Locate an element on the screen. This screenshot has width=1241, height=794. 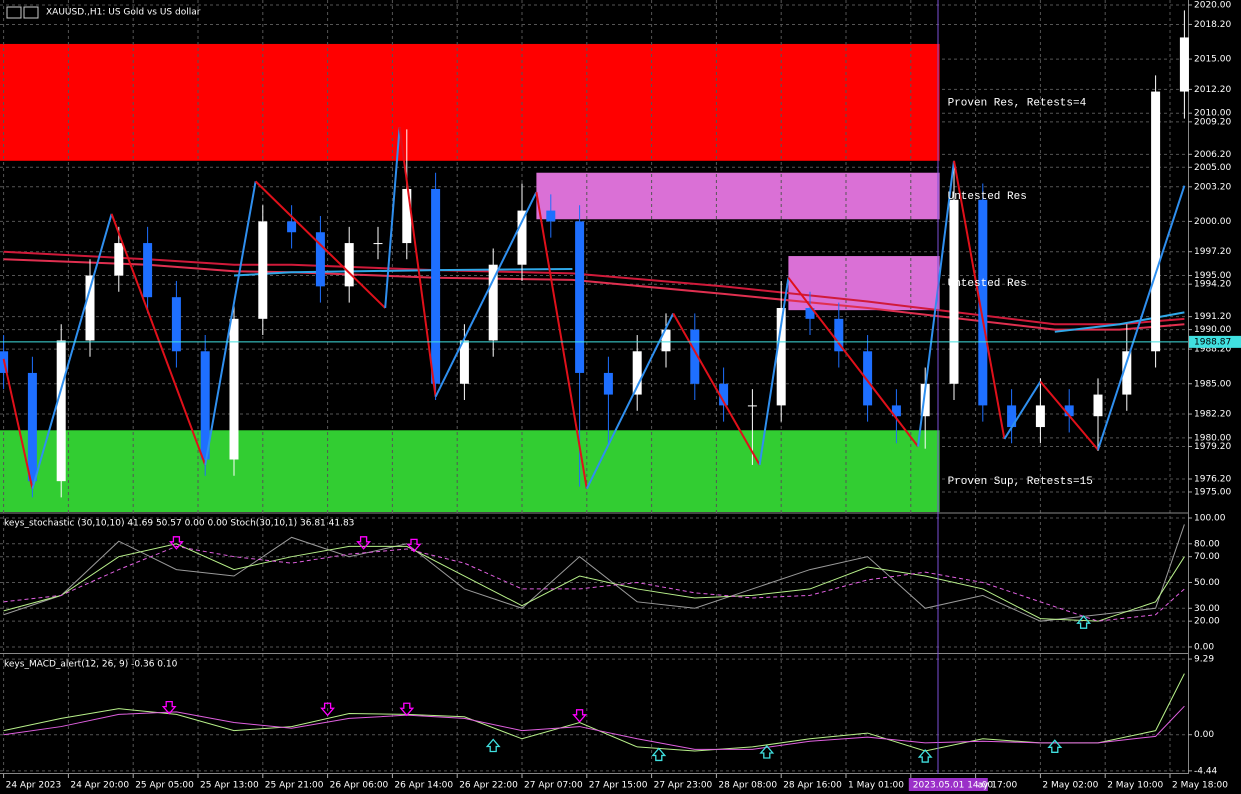
y-tick-label: 30.00 is located at coordinates (1207, 609).